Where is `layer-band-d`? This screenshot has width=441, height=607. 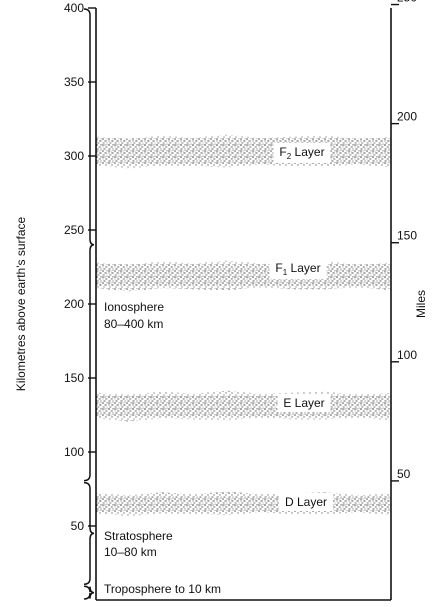
layer-band-d is located at coordinates (243, 504).